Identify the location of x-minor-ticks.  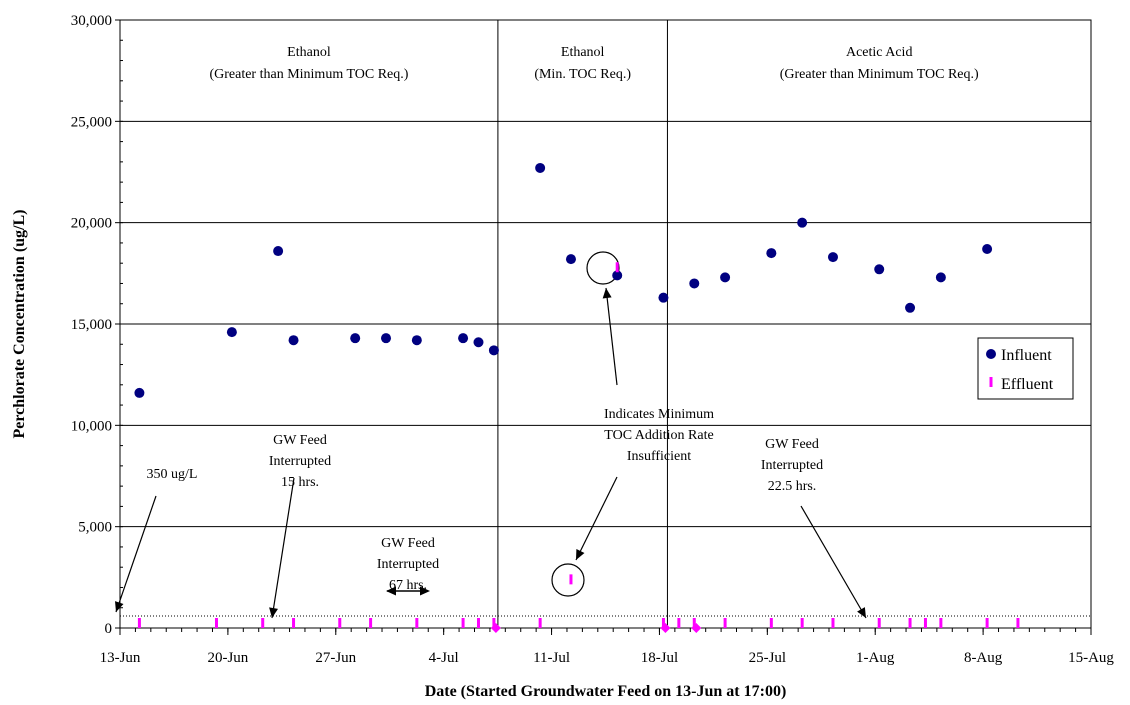
(605, 630).